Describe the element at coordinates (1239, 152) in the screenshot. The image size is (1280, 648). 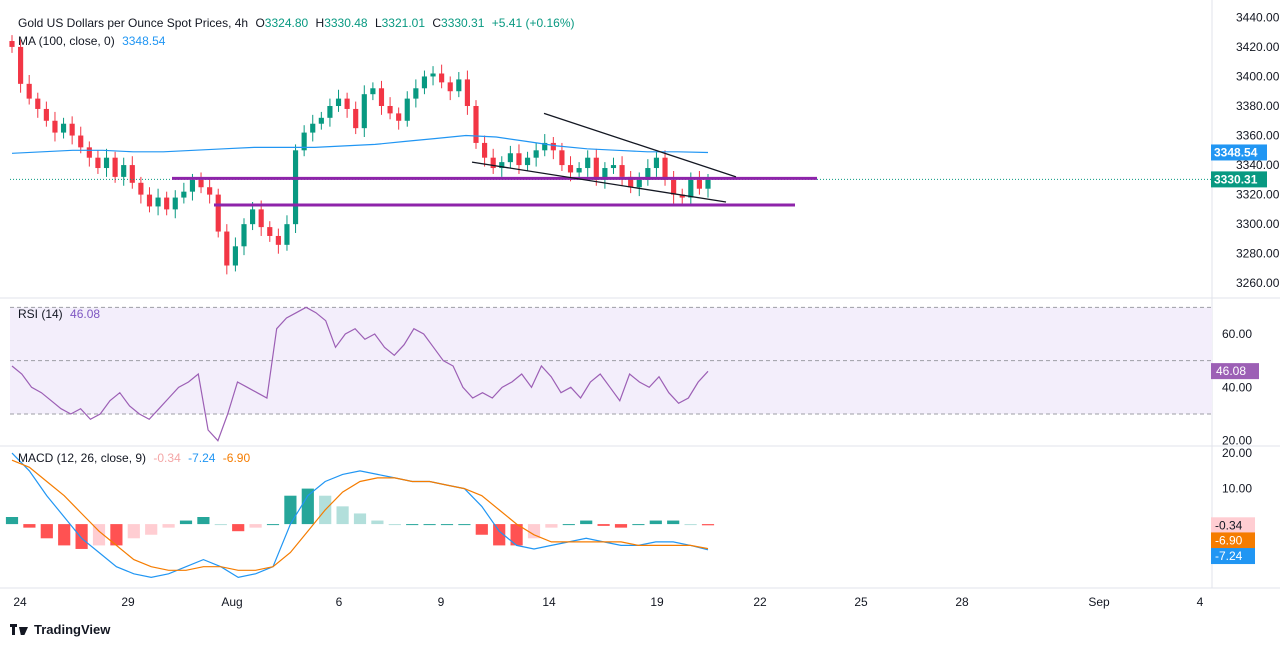
I see `ma-price-label-bg` at that location.